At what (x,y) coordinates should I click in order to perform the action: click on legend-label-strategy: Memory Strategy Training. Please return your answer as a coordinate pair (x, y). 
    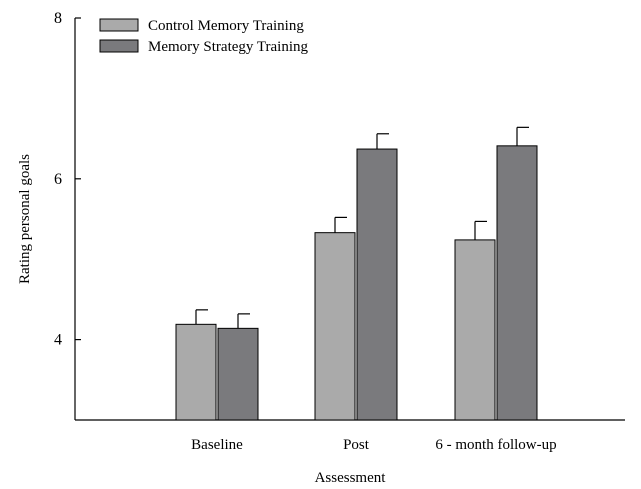
    Looking at the image, I should click on (228, 47).